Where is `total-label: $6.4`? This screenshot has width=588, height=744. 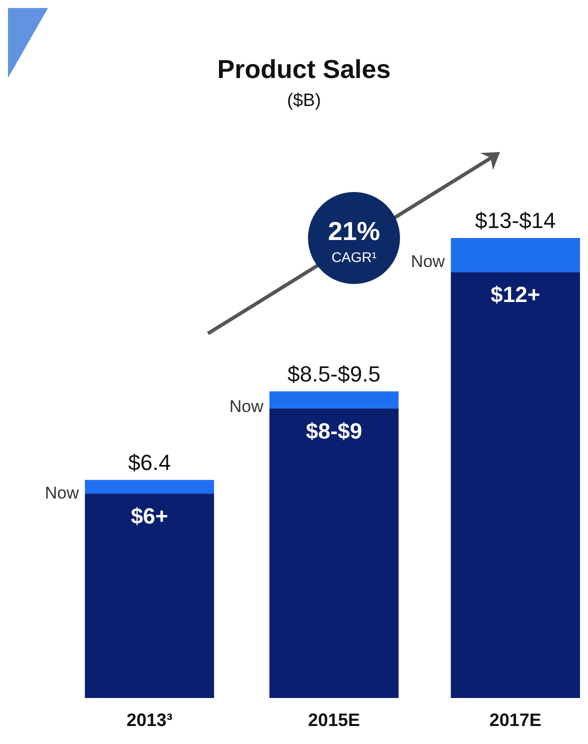
total-label: $6.4 is located at coordinates (149, 462).